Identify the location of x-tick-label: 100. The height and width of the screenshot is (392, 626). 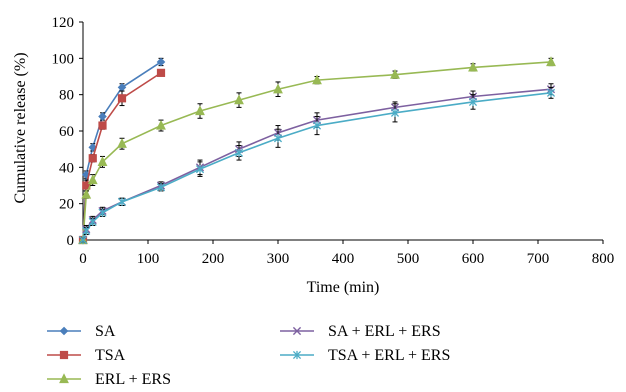
(148, 259).